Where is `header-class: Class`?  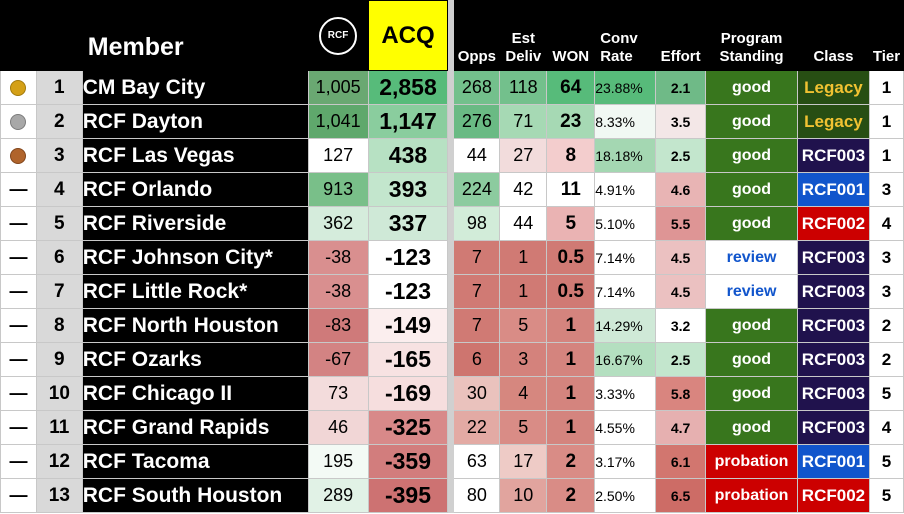
header-class: Class is located at coordinates (833, 35).